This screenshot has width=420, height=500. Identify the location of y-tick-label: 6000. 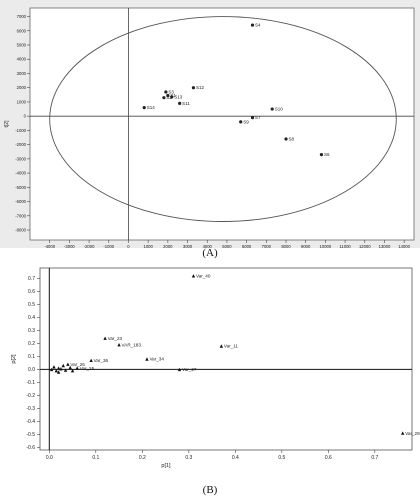
(22, 30).